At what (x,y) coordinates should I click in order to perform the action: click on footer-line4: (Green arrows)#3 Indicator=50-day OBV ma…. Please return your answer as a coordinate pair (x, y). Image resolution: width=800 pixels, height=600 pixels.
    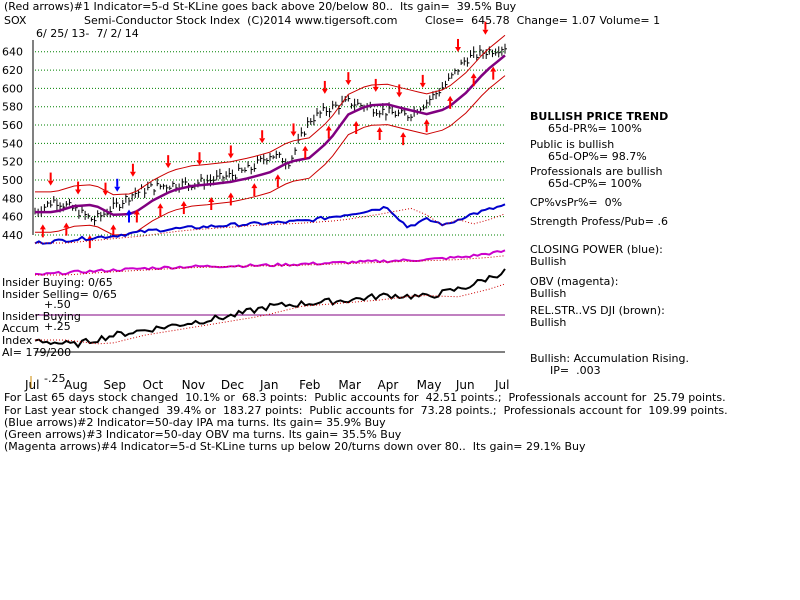
    Looking at the image, I should click on (203, 434).